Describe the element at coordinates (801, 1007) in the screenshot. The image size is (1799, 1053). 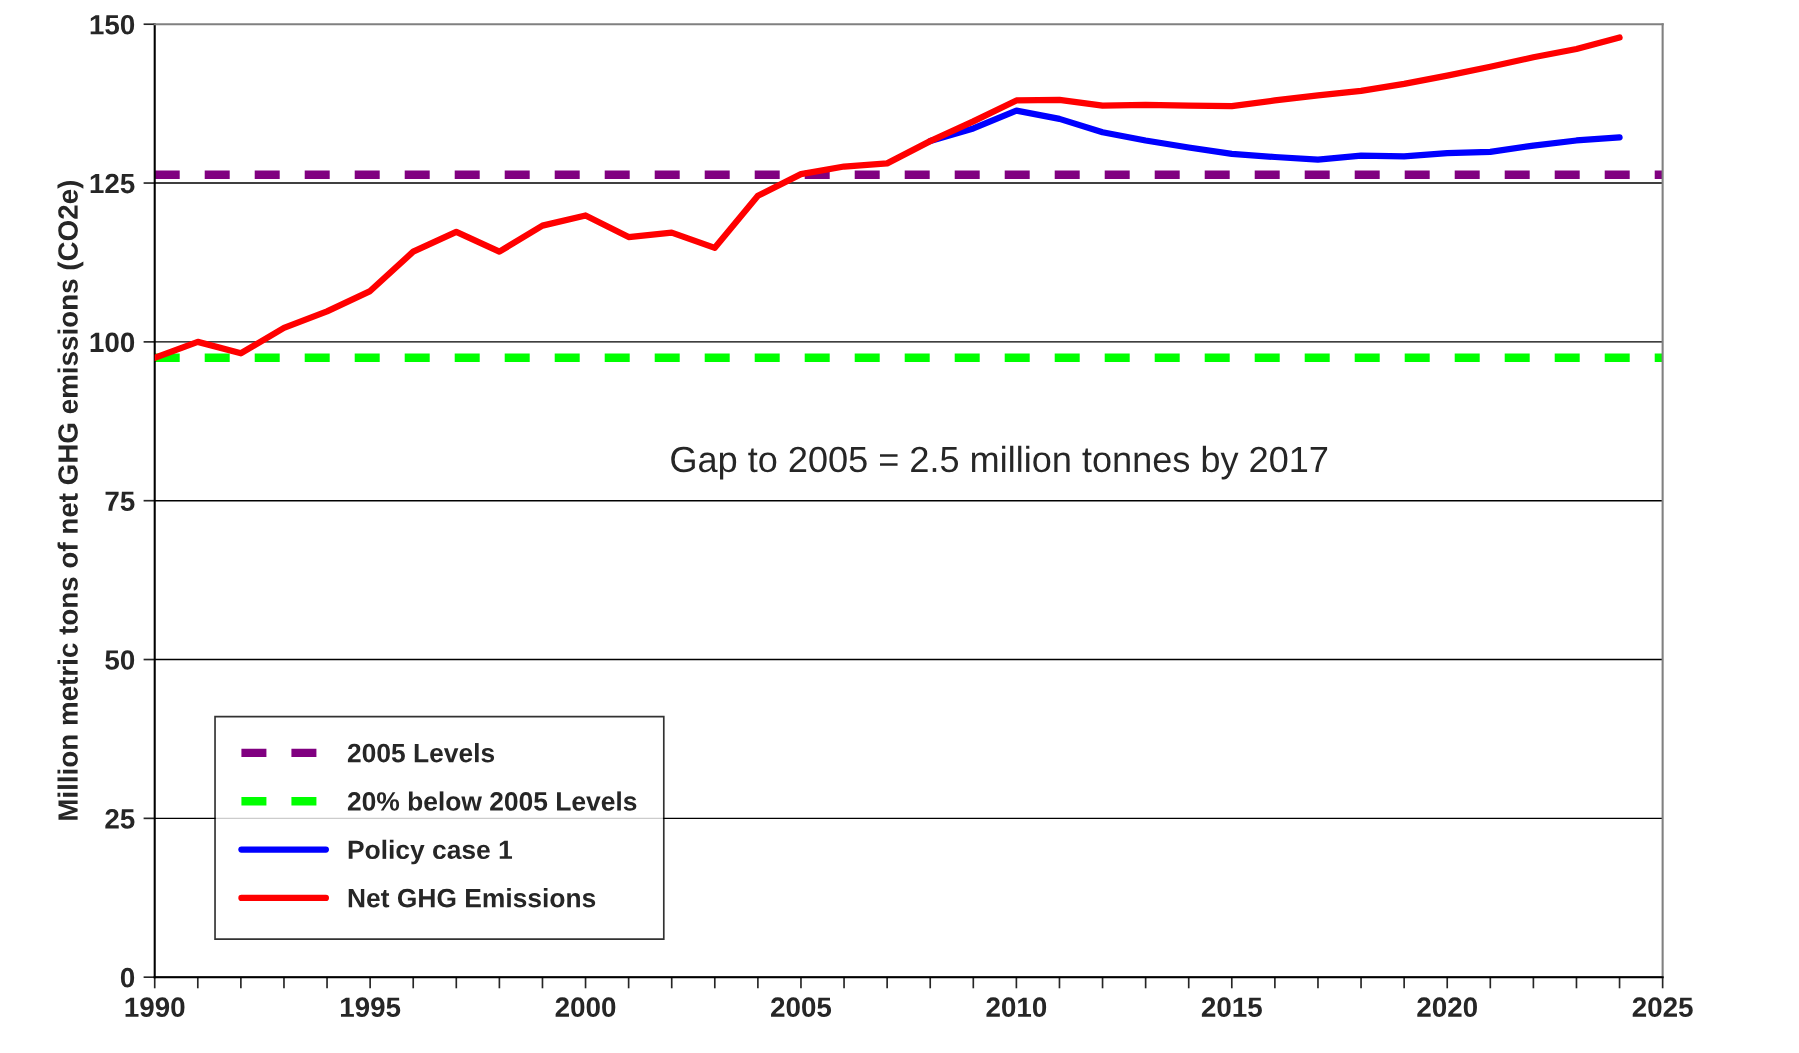
I see `x-tick-label: 2005` at that location.